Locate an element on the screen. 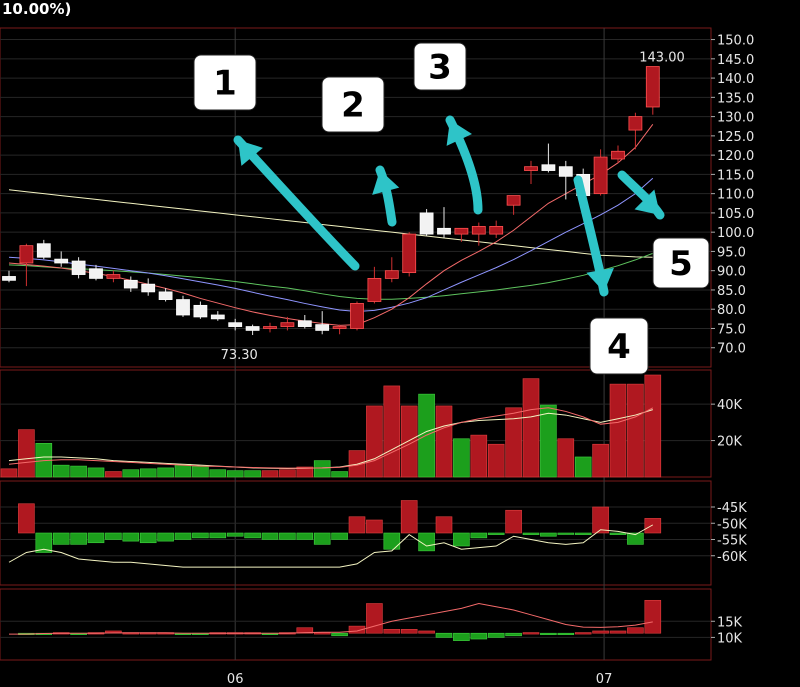 This screenshot has height=687, width=800. indicator2-line is located at coordinates (331, 619).